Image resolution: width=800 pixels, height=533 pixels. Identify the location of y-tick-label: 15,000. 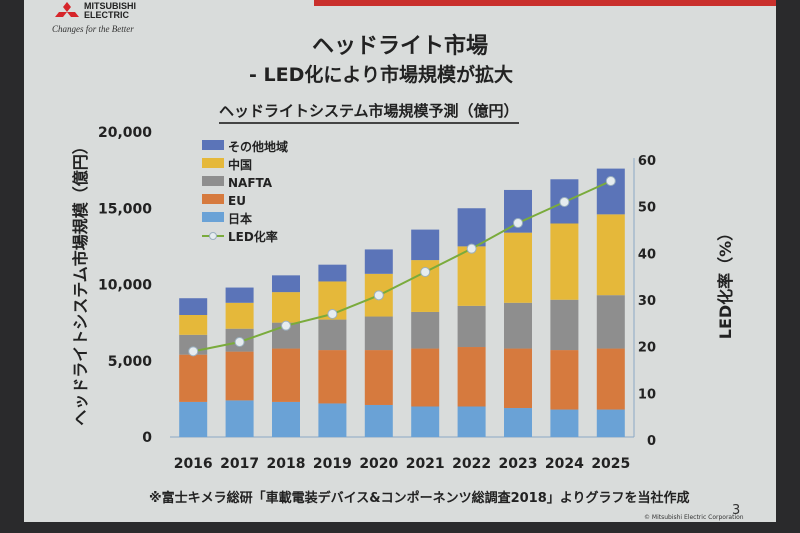
(125, 209).